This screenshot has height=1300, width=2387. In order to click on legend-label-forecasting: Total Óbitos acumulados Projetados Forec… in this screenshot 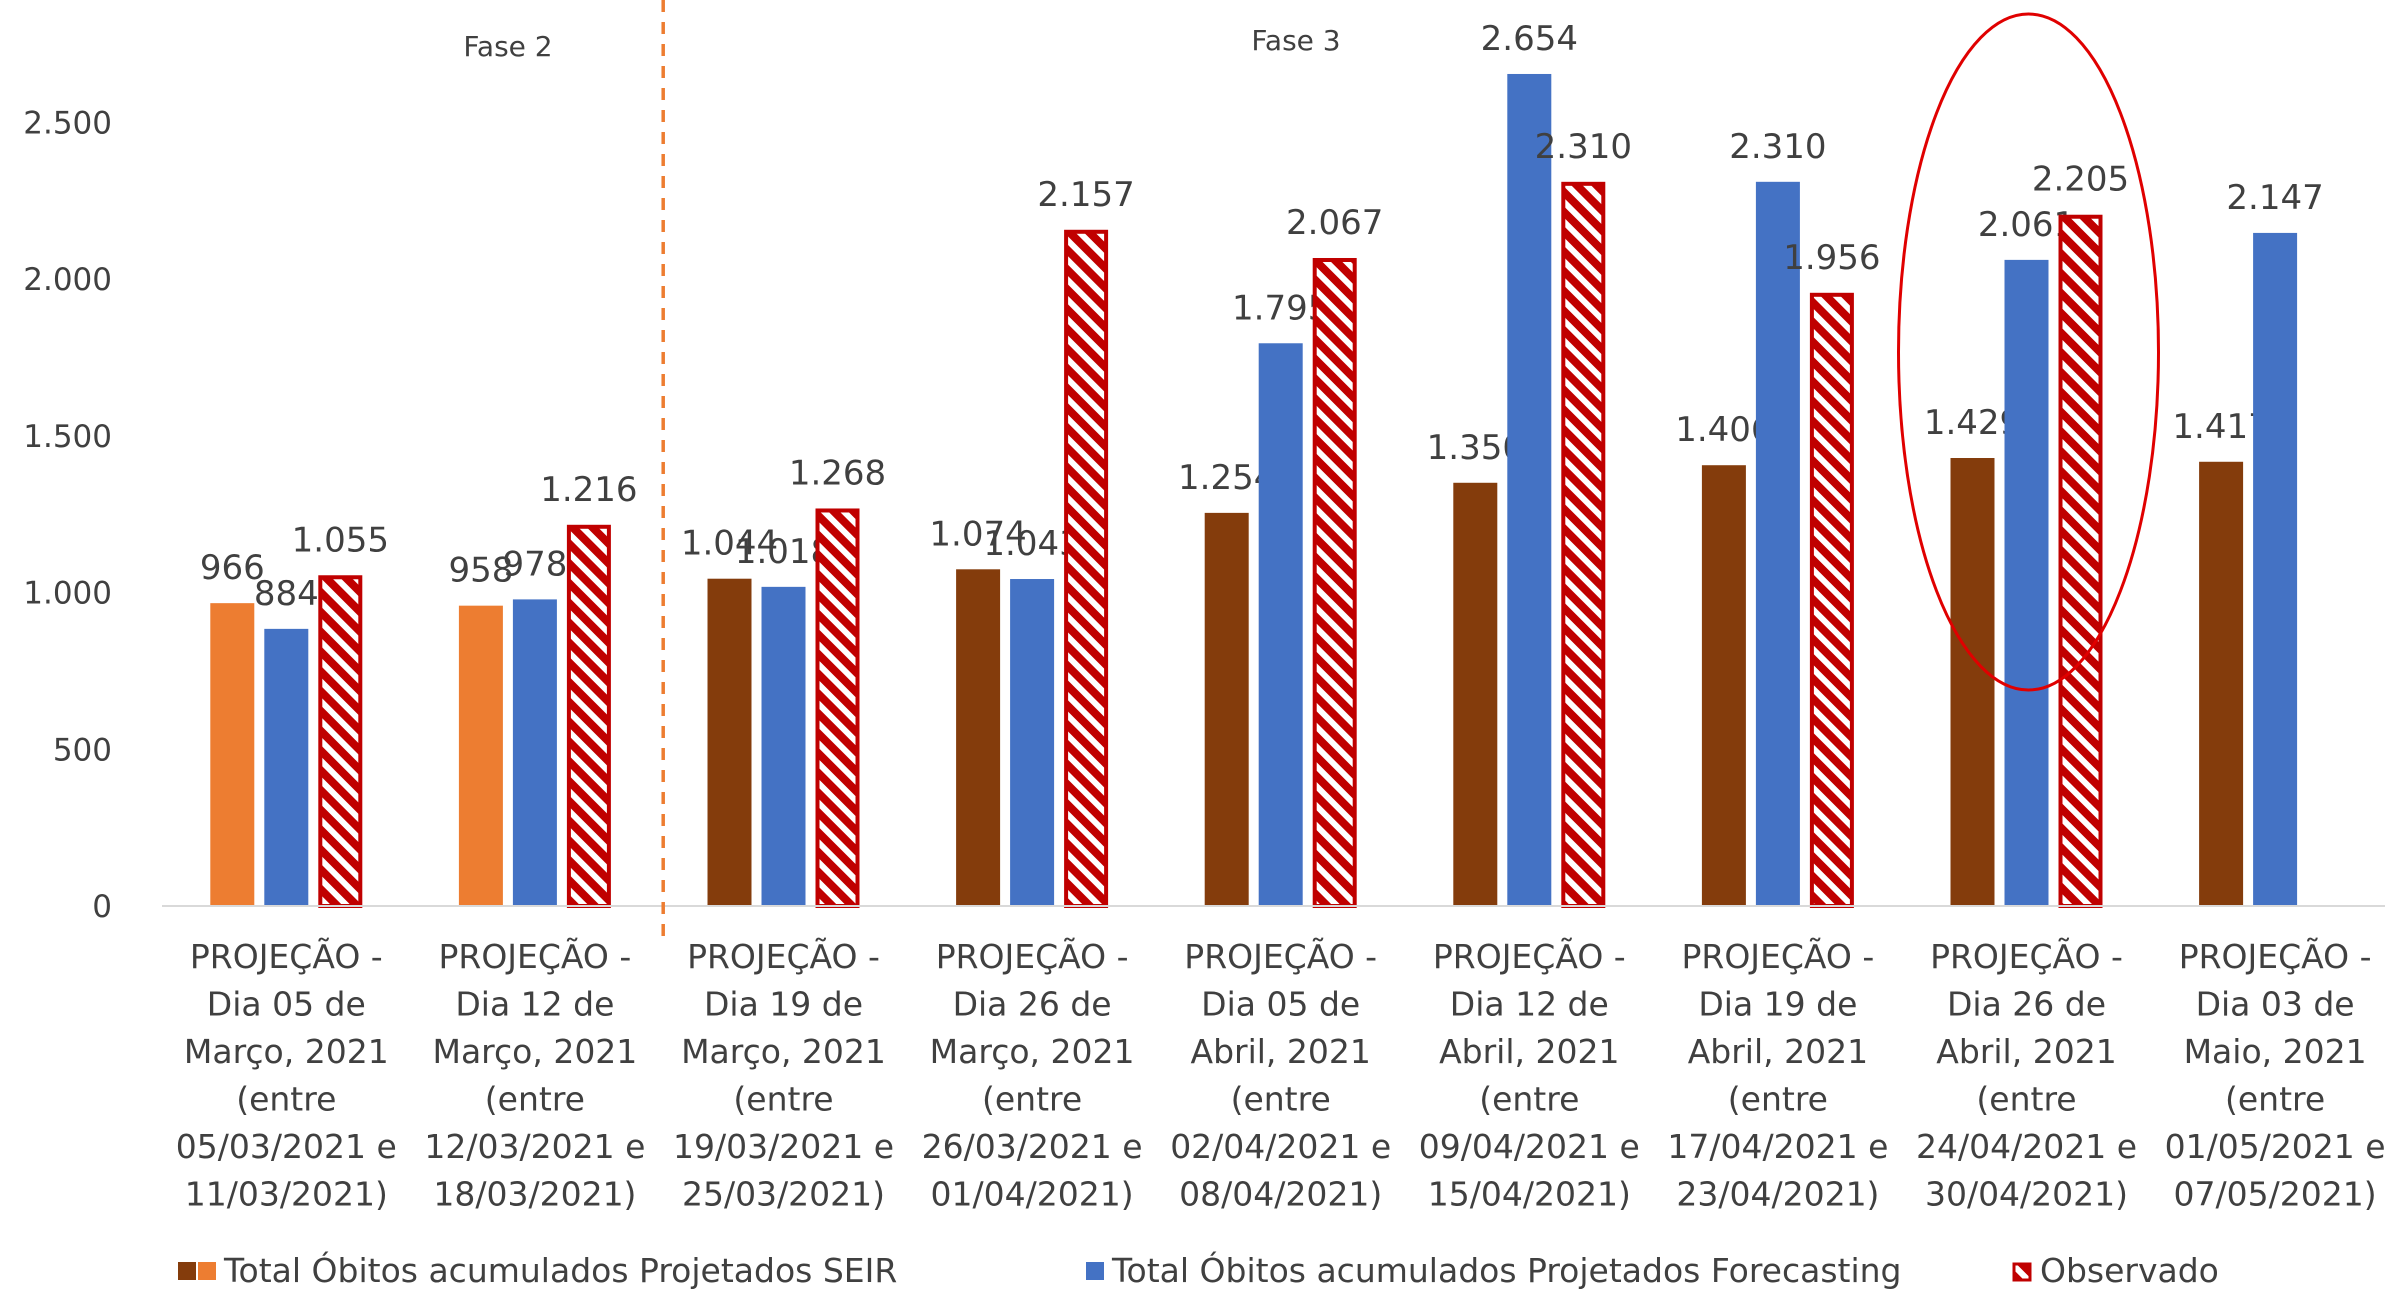, I will do `click(1506, 1270)`.